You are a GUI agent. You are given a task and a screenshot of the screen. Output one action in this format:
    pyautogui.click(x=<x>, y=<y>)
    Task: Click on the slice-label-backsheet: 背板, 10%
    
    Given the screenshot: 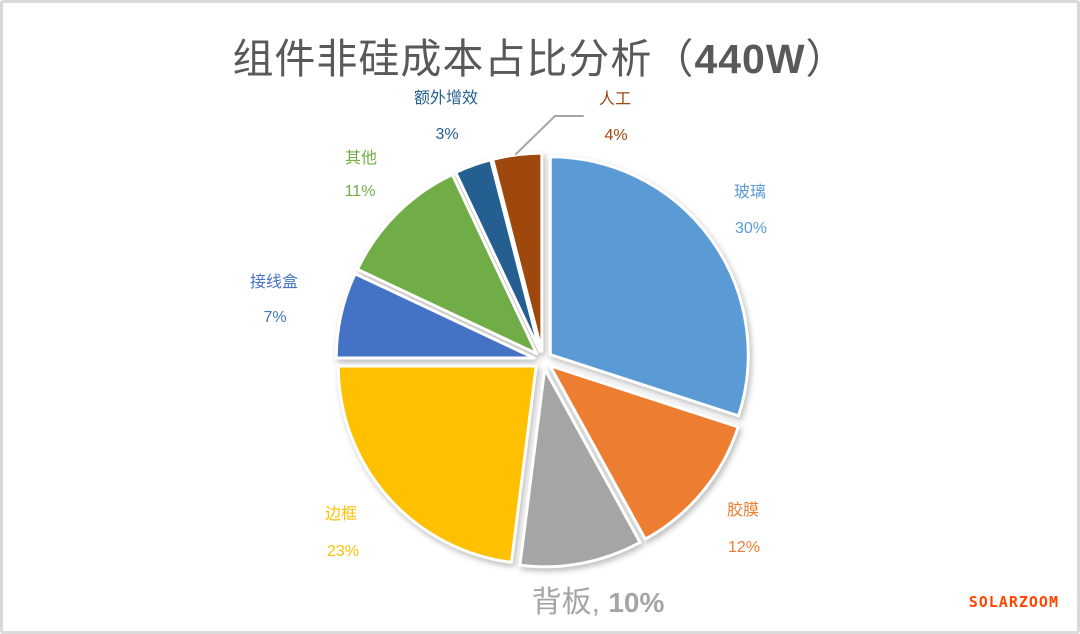 What is the action you would take?
    pyautogui.click(x=598, y=603)
    